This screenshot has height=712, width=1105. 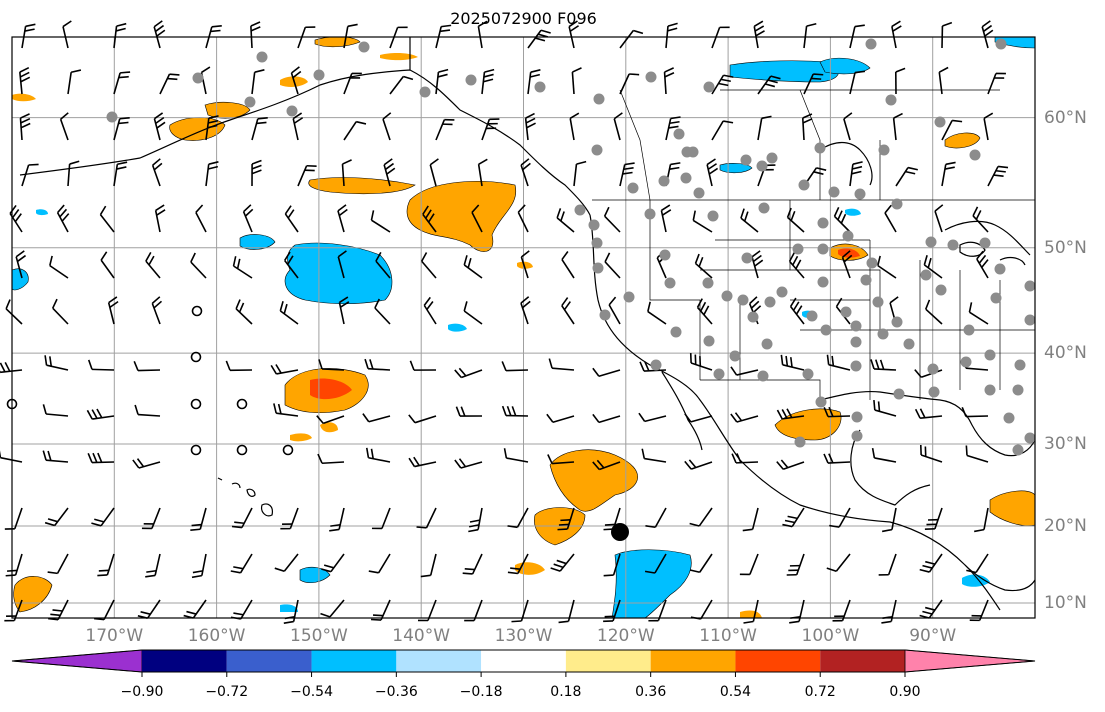 What do you see at coordinates (830, 636) in the screenshot?
I see `longitude-label: 100°W` at bounding box center [830, 636].